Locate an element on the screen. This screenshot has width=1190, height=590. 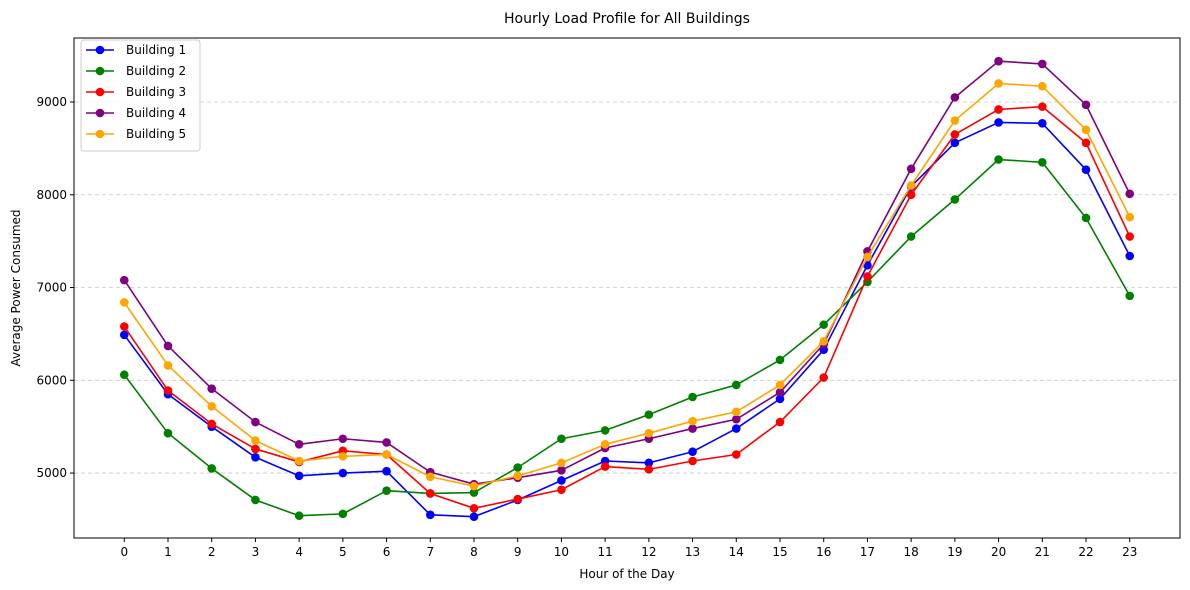
x-tick-label: 11 is located at coordinates (605, 552).